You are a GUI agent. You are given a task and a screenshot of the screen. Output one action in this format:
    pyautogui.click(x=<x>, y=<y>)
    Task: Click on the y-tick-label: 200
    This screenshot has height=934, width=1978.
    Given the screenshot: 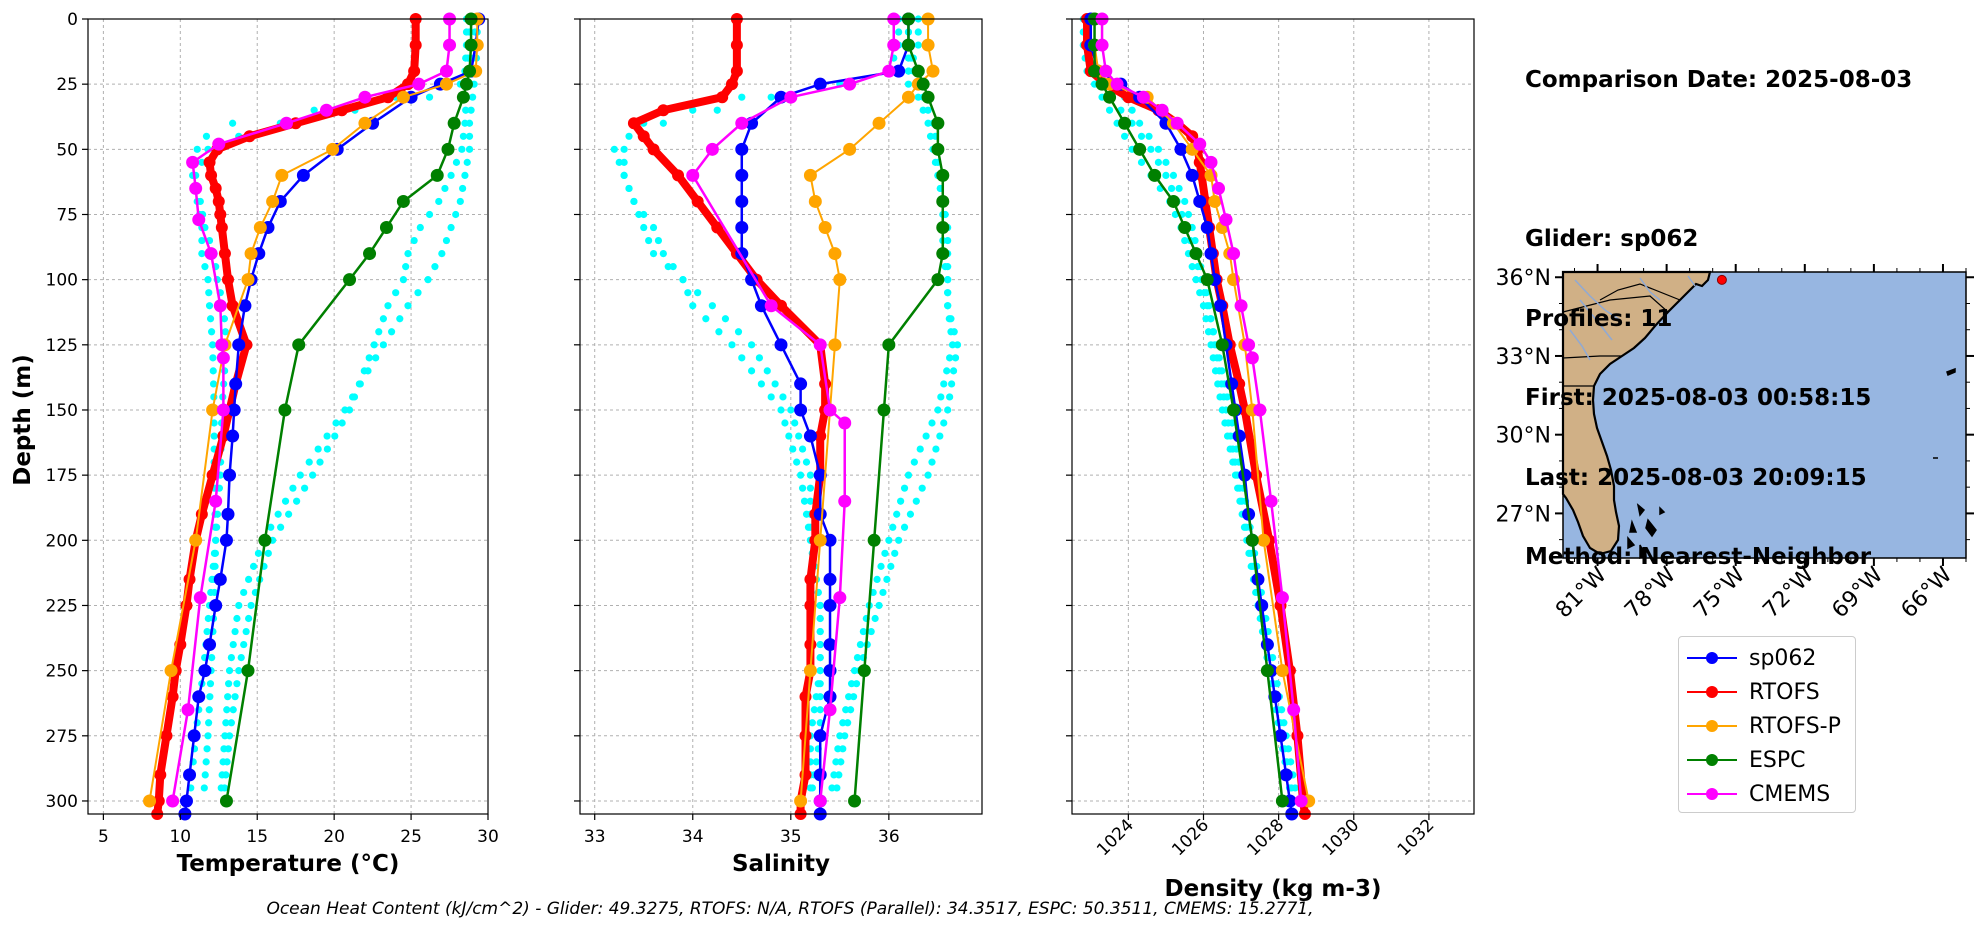 What is the action you would take?
    pyautogui.click(x=62, y=541)
    